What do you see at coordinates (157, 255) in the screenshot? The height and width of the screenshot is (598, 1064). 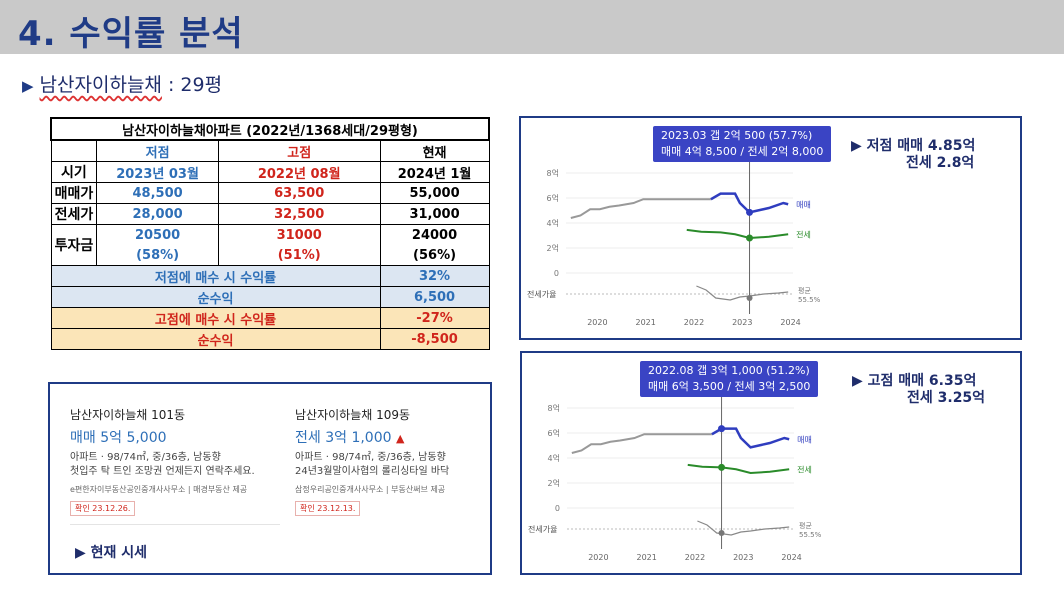 I see `cell-invest-low-pct: (58%)` at bounding box center [157, 255].